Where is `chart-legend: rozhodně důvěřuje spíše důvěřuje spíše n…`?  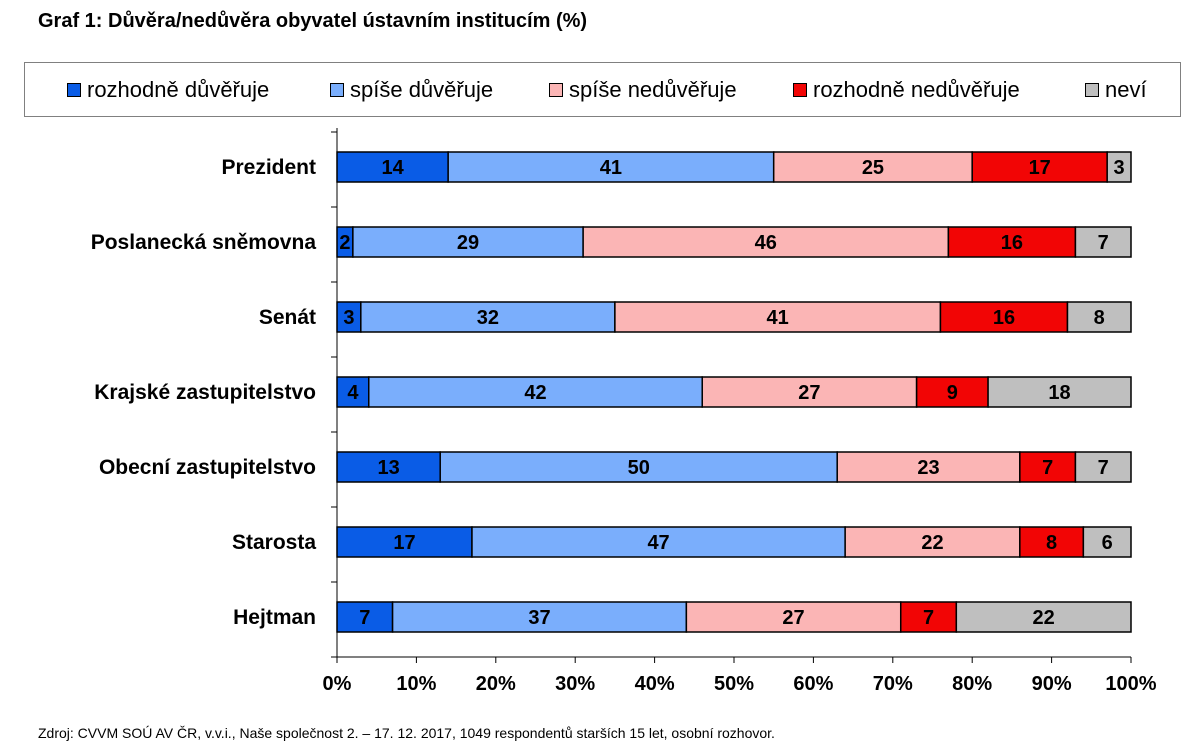
chart-legend: rozhodně důvěřuje spíše důvěřuje spíše n… is located at coordinates (602, 89).